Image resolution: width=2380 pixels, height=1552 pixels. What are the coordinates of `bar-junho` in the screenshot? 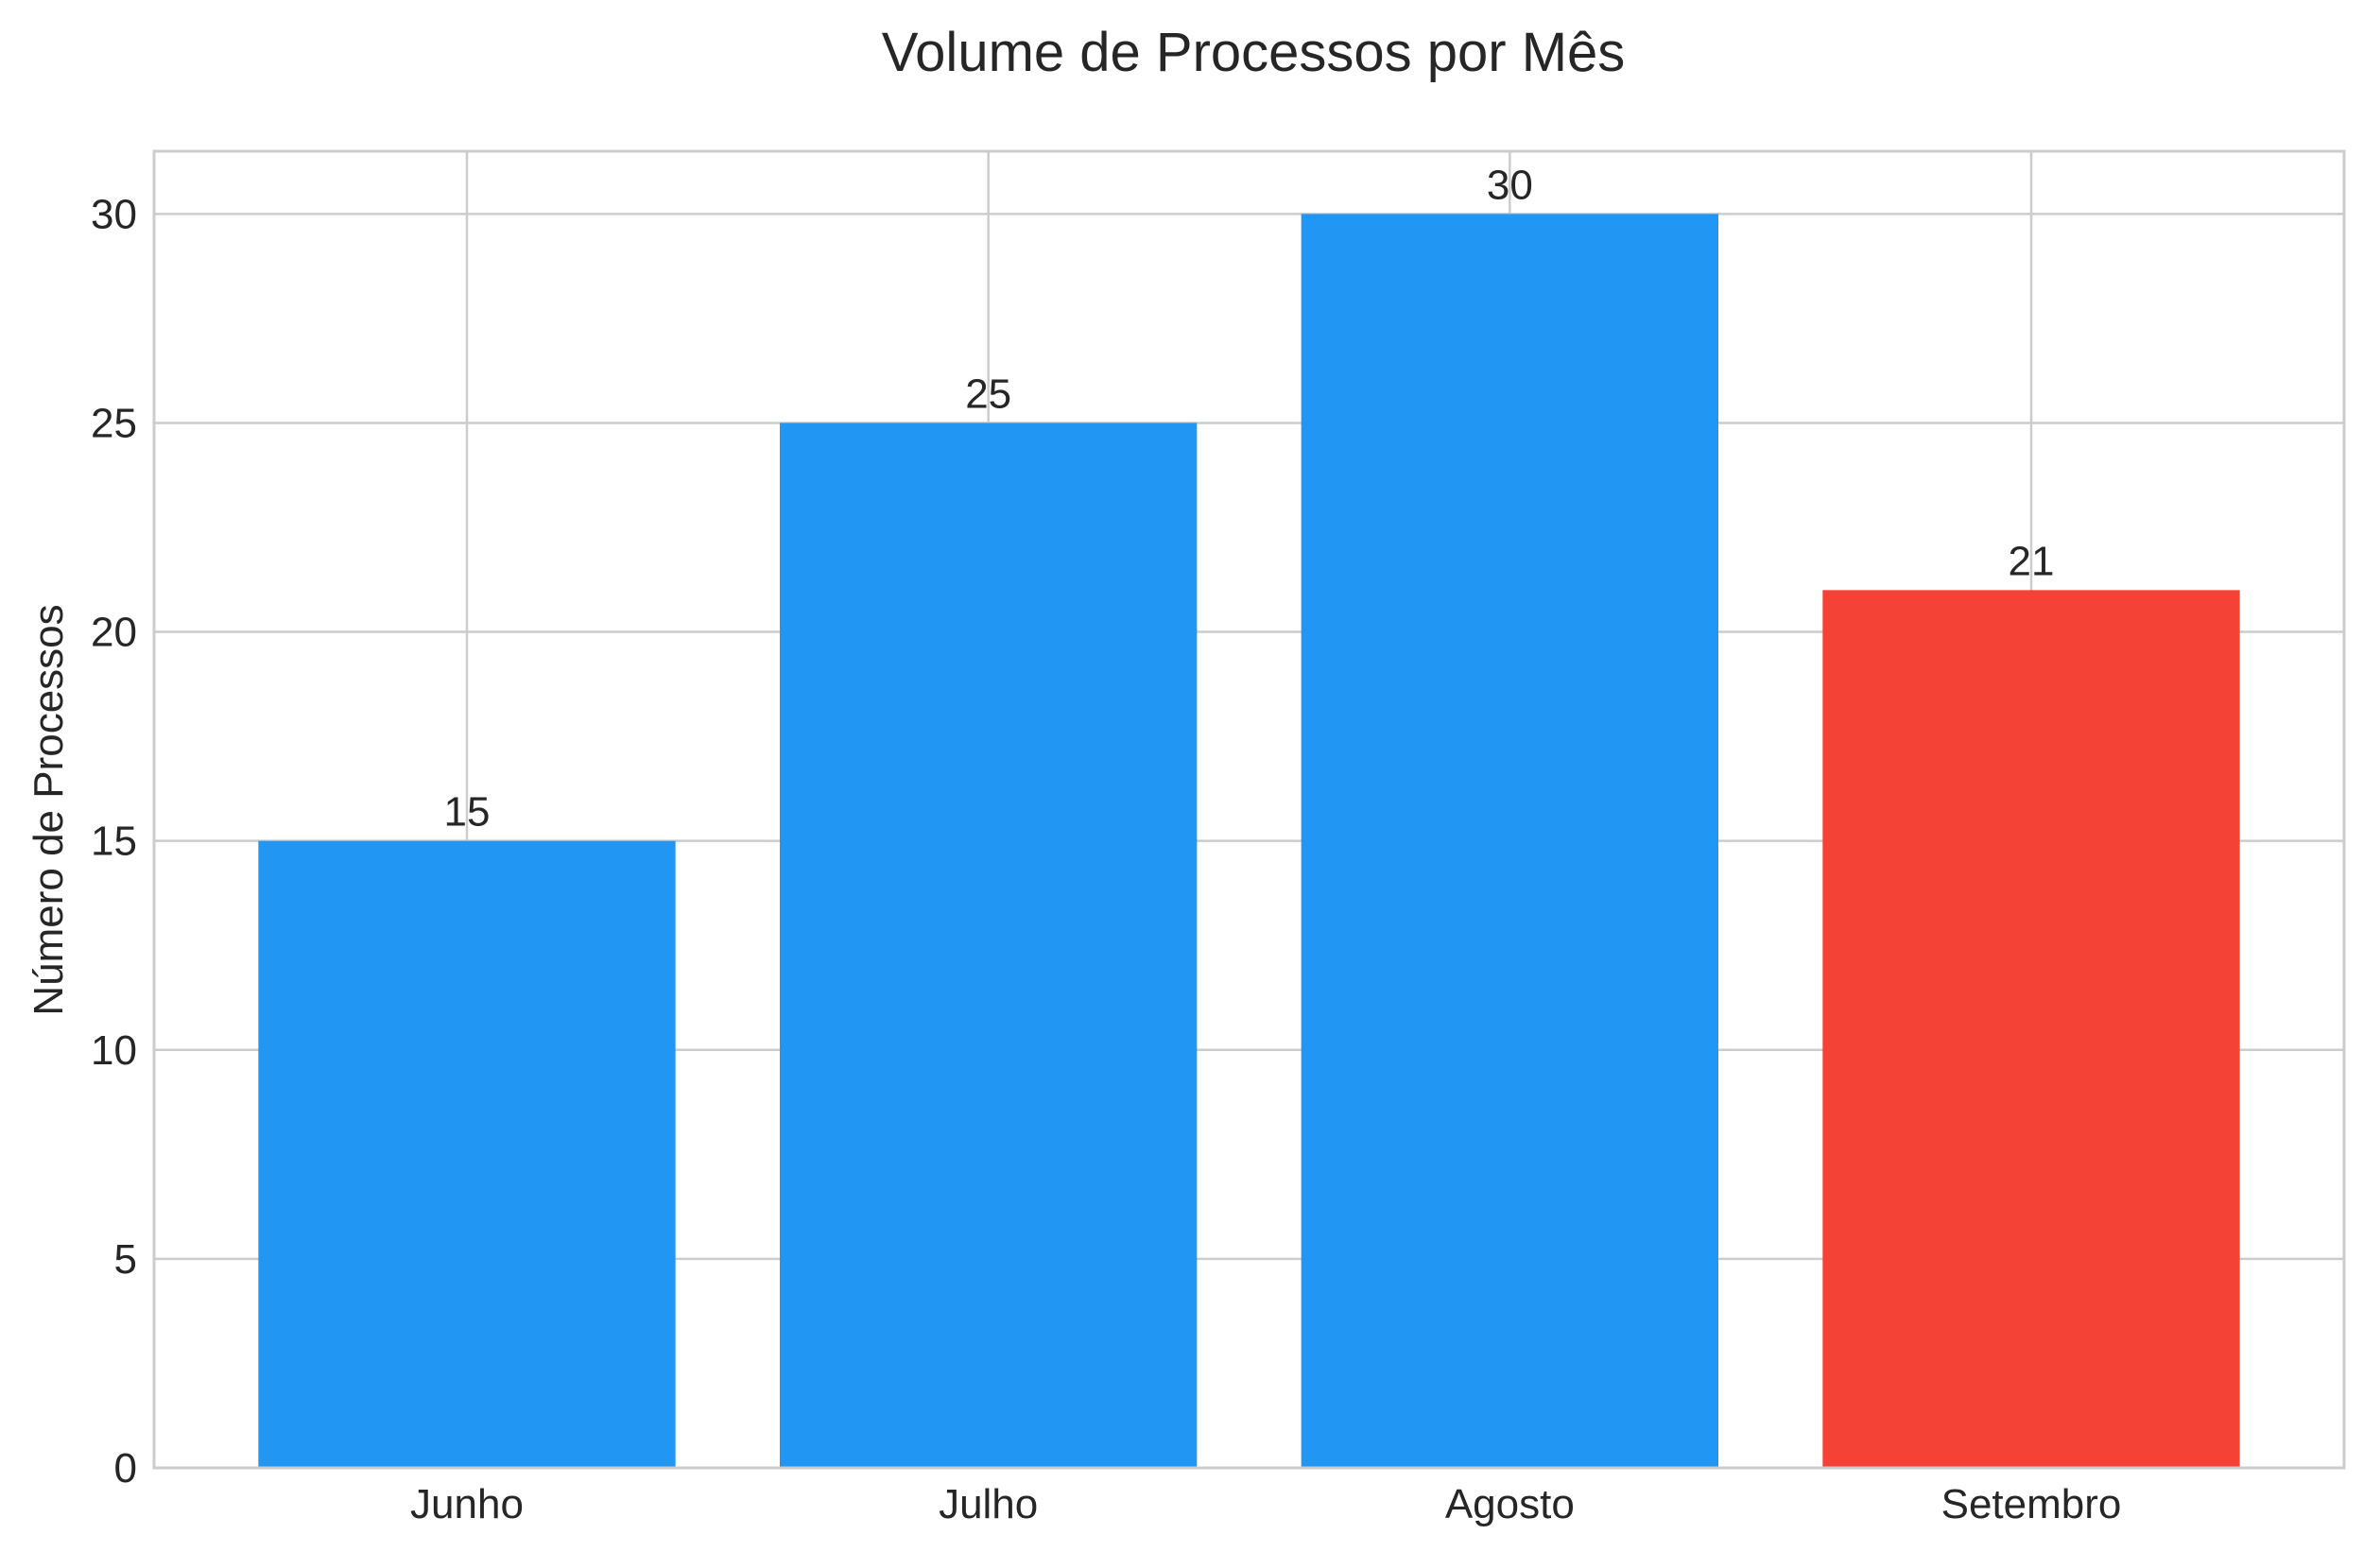 It's located at (467, 1154).